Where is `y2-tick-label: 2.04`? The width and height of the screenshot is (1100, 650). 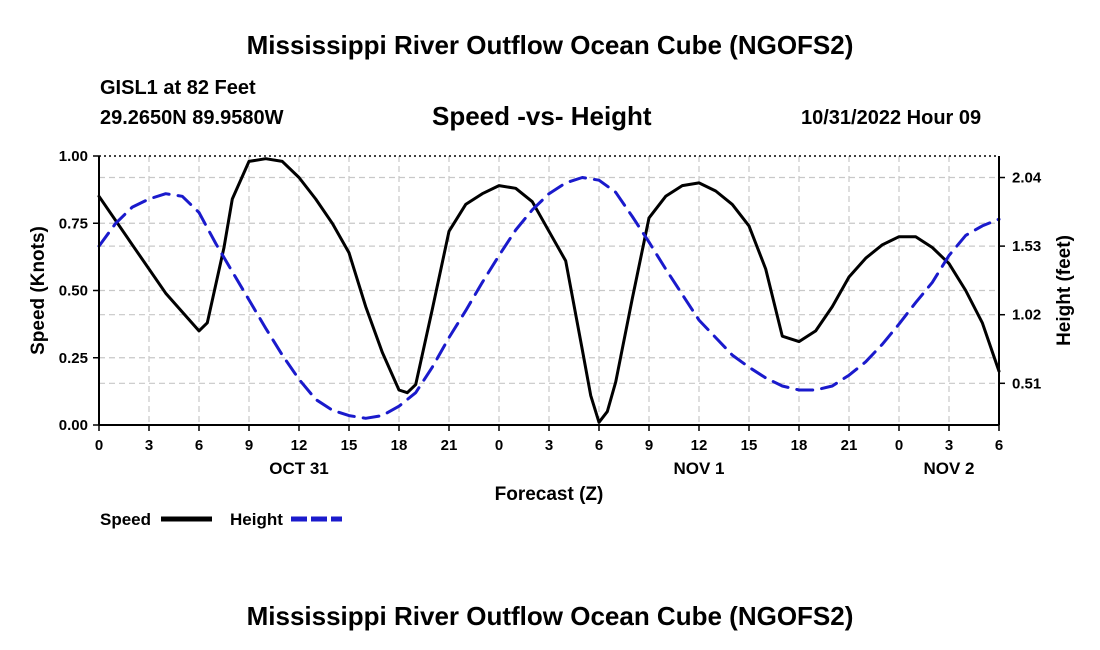 y2-tick-label: 2.04 is located at coordinates (1027, 178).